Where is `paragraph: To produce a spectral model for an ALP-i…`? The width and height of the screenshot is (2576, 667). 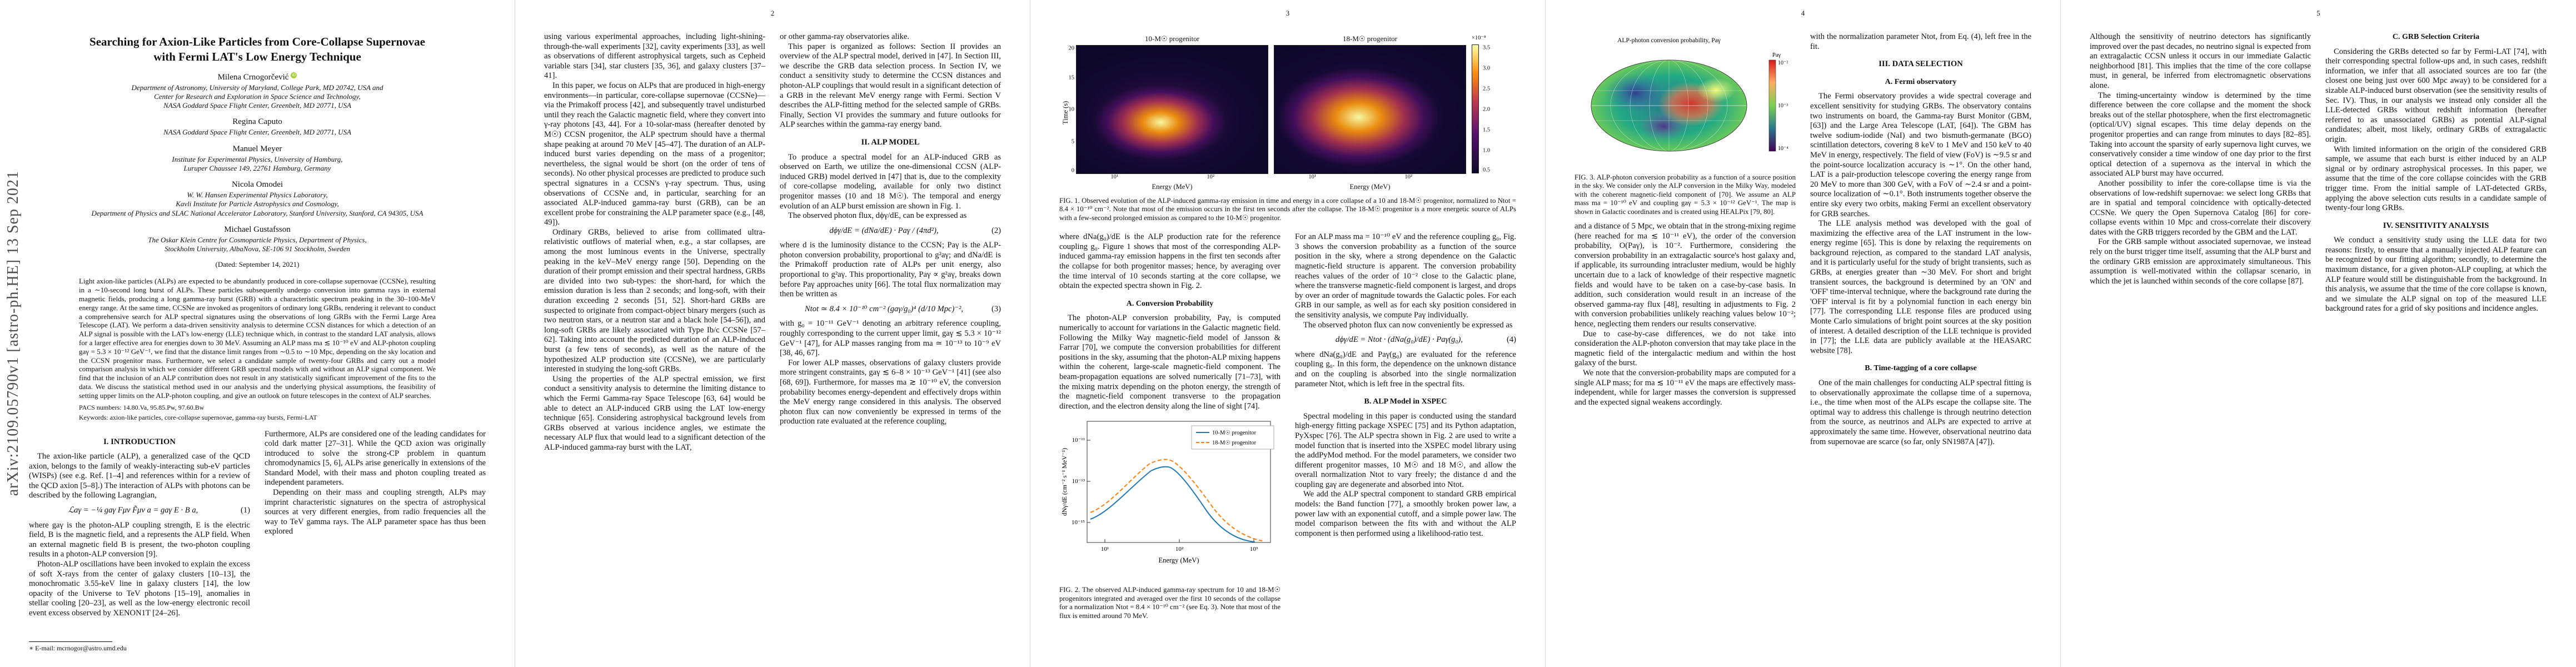 paragraph: To produce a spectral model for an ALP-i… is located at coordinates (890, 181).